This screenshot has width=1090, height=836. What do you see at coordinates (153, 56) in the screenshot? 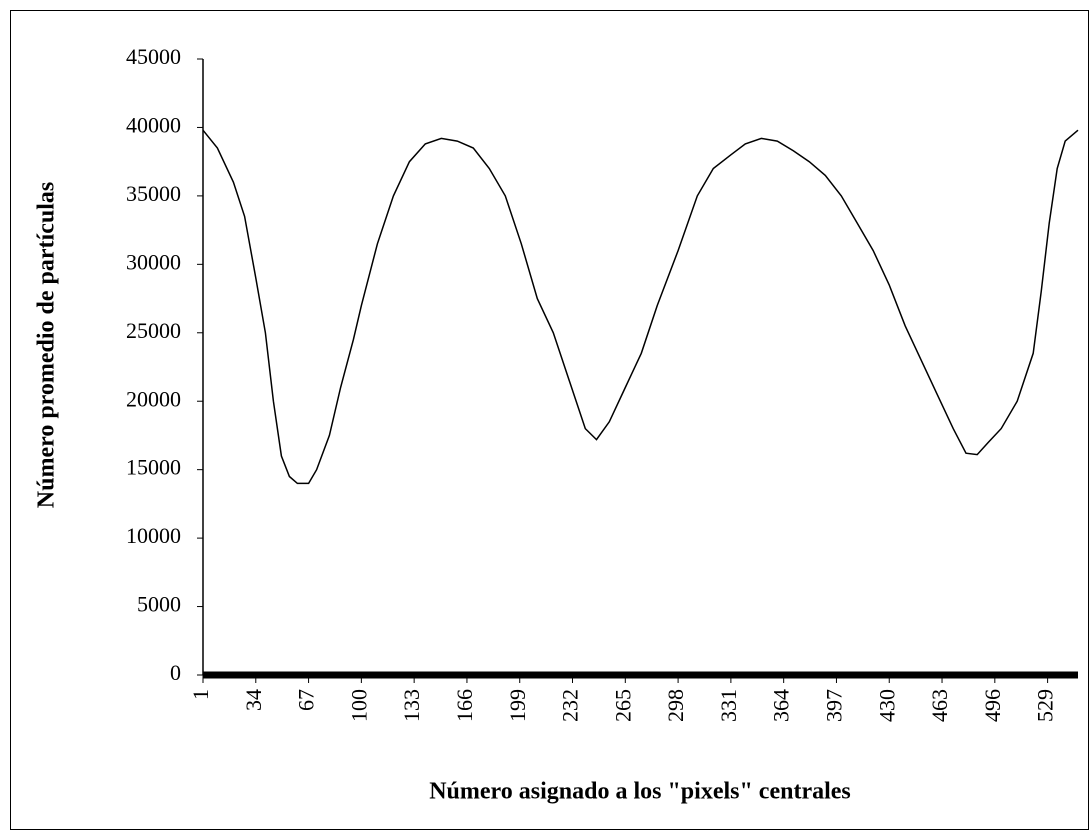
I see `y-tick-label: 45000` at bounding box center [153, 56].